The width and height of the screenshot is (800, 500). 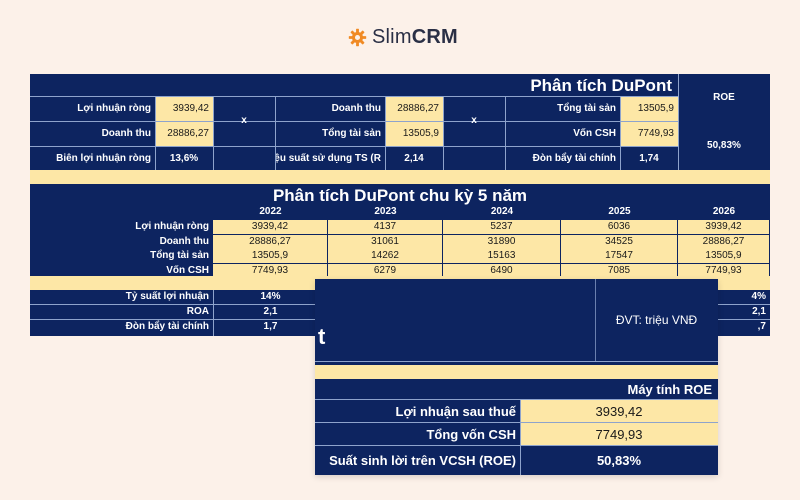 What do you see at coordinates (270, 211) in the screenshot?
I see `year-header: 2022` at bounding box center [270, 211].